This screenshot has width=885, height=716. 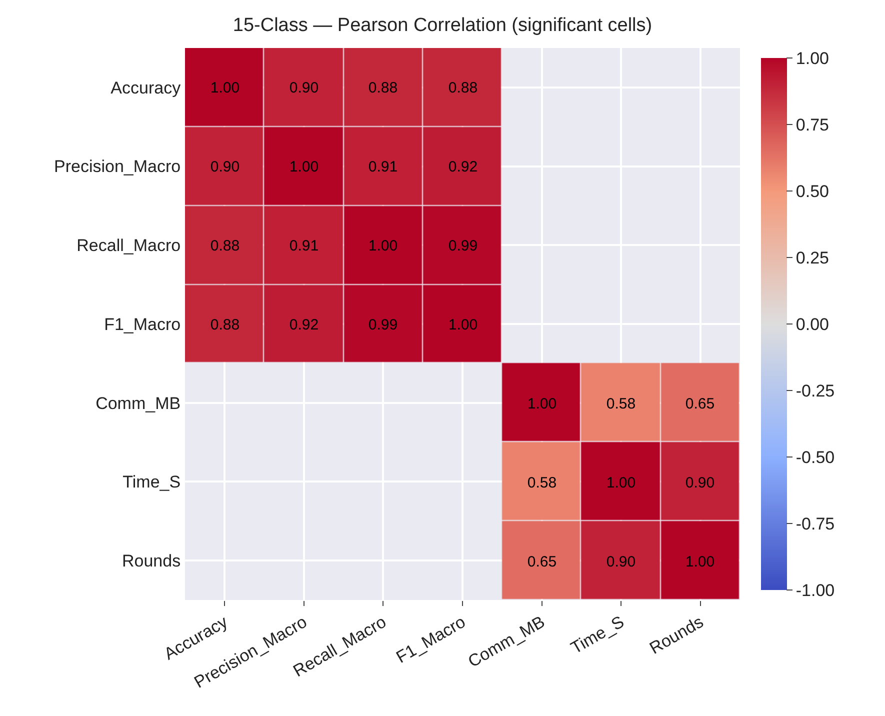 What do you see at coordinates (812, 324) in the screenshot?
I see `color-bar-label: 0.00` at bounding box center [812, 324].